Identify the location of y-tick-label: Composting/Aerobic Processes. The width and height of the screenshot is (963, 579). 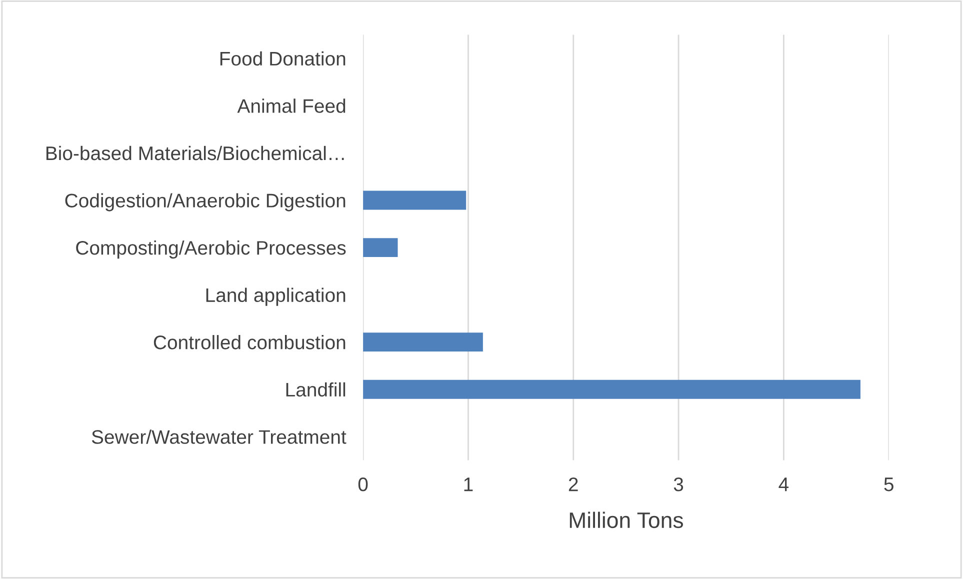
(211, 249).